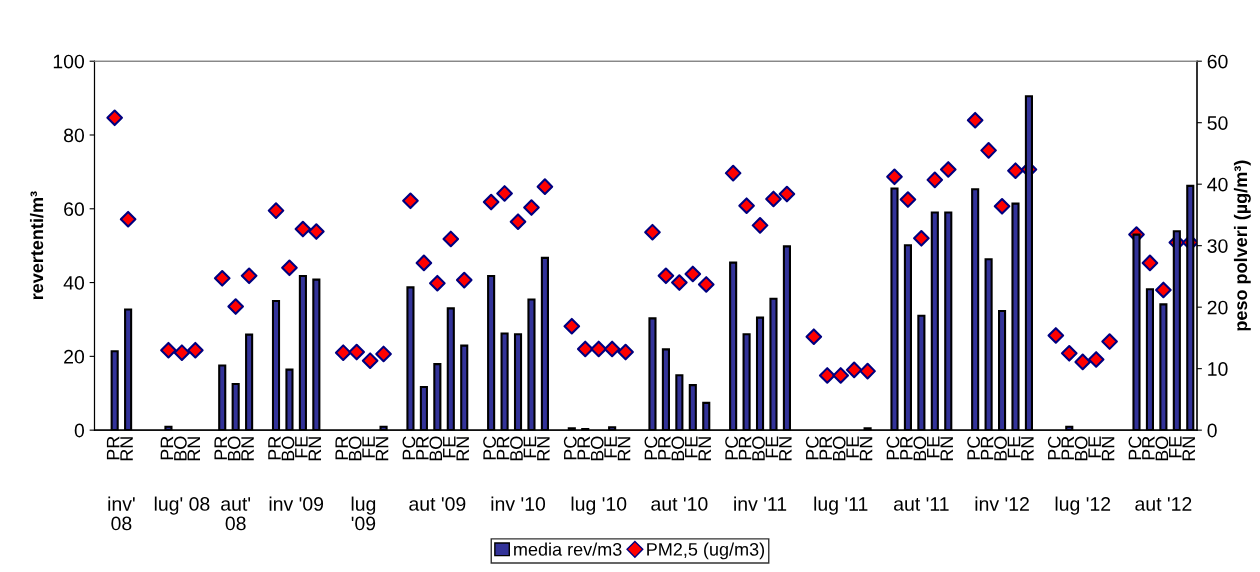 This screenshot has height=572, width=1260. I want to click on y-tick-label: 0, so click(79, 430).